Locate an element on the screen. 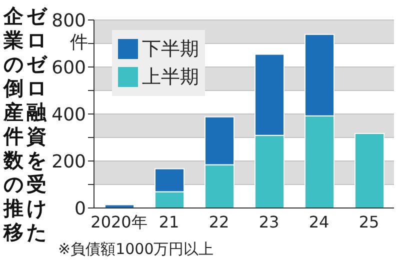 This screenshot has height=268, width=400. text: ※負債額1000万円以上 is located at coordinates (136, 249).